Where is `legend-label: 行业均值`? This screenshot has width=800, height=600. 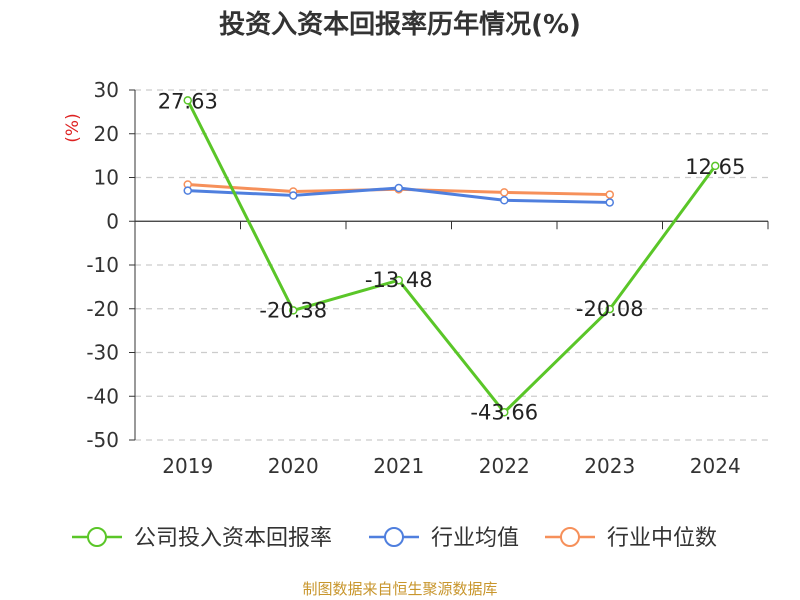
legend-label: 行业均值 is located at coordinates (475, 538).